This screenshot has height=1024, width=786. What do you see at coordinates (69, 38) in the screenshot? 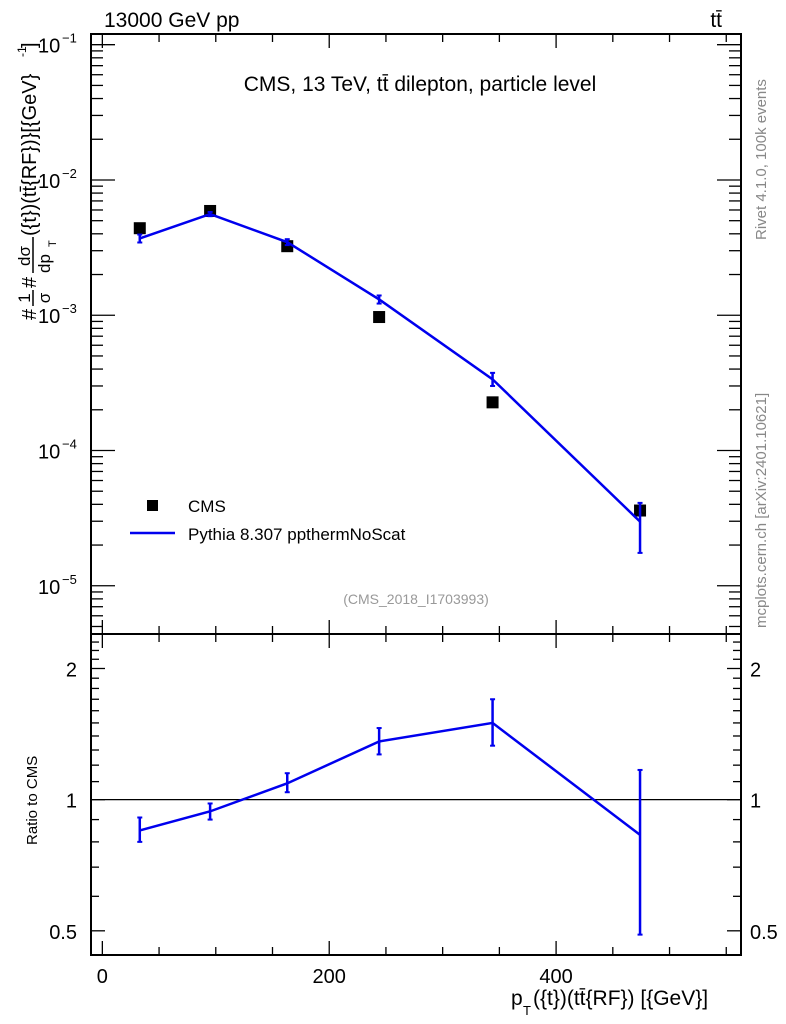
I see `y-tick-exponent: −1` at bounding box center [69, 38].